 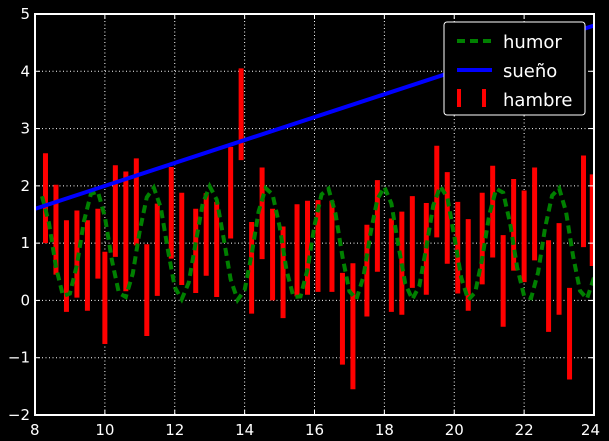 I want to click on x-tick-label: 20, so click(x=454, y=430).